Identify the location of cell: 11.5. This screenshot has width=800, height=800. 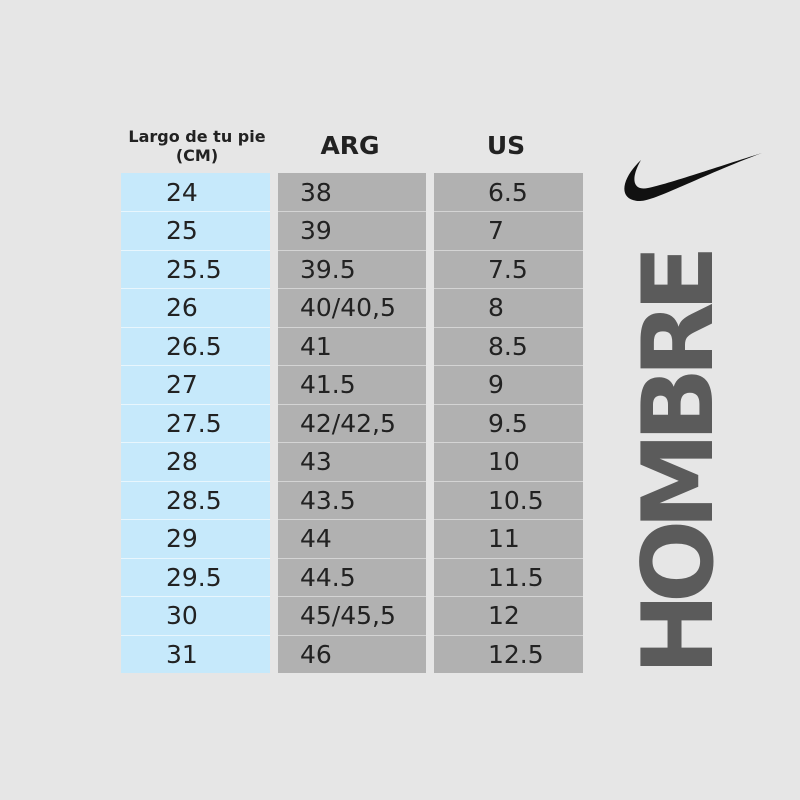
(516, 577).